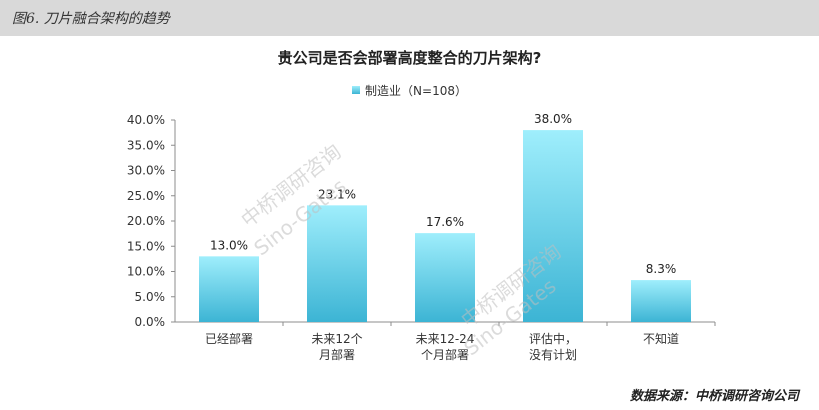 Image resolution: width=819 pixels, height=410 pixels. Describe the element at coordinates (146, 221) in the screenshot. I see `y-tick-label: 20.0%` at that location.